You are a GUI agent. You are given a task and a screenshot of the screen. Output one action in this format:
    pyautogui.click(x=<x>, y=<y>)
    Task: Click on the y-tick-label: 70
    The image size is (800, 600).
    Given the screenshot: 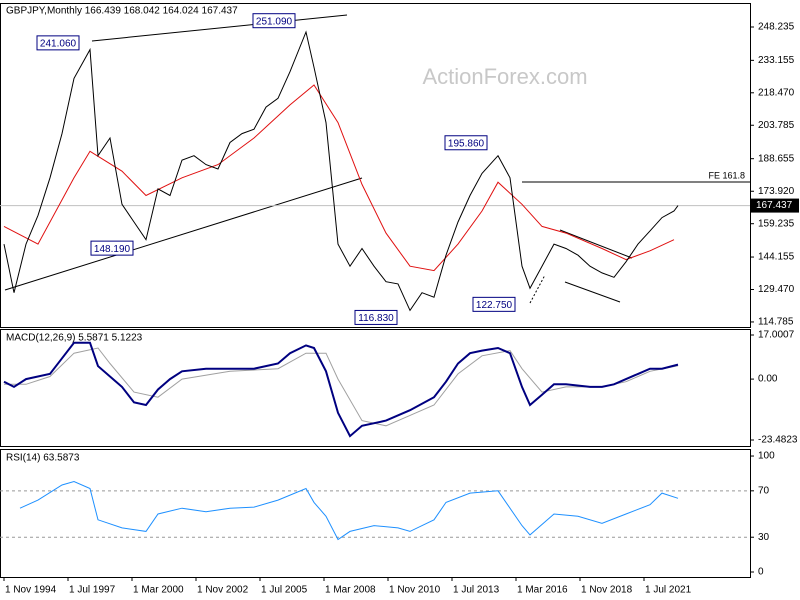 What is the action you would take?
    pyautogui.click(x=764, y=490)
    